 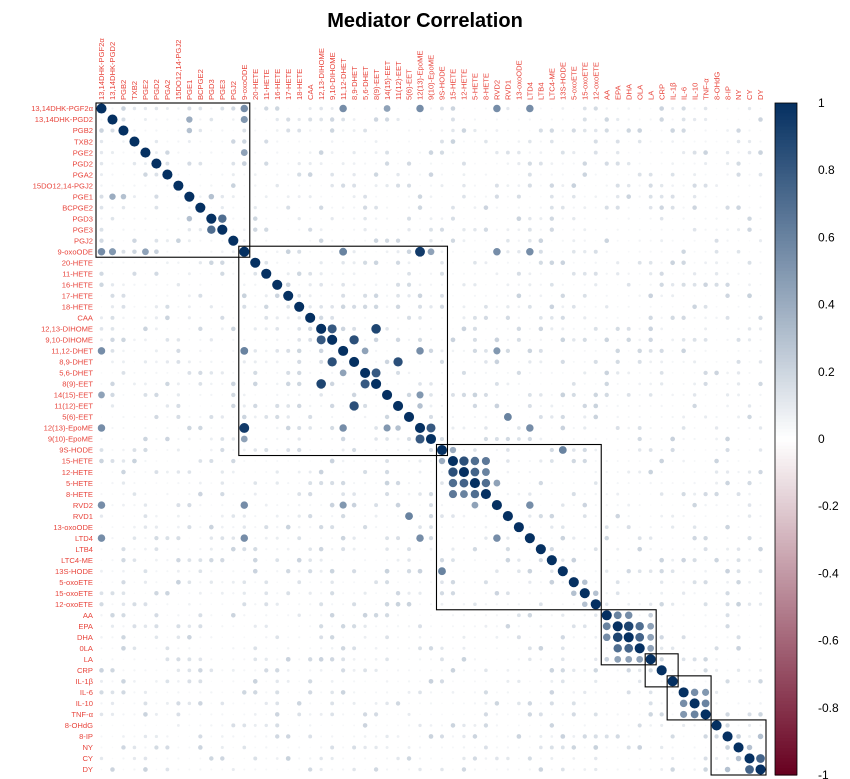 I want to click on column-label: CY, so click(x=749, y=94).